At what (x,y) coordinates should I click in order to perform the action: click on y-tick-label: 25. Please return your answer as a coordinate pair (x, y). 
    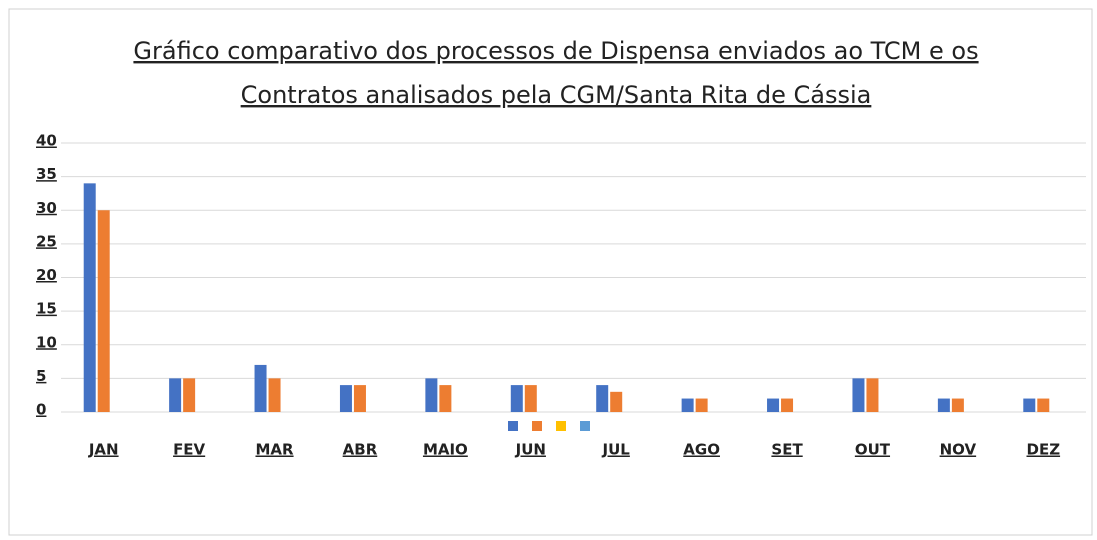
    Looking at the image, I should click on (46, 241).